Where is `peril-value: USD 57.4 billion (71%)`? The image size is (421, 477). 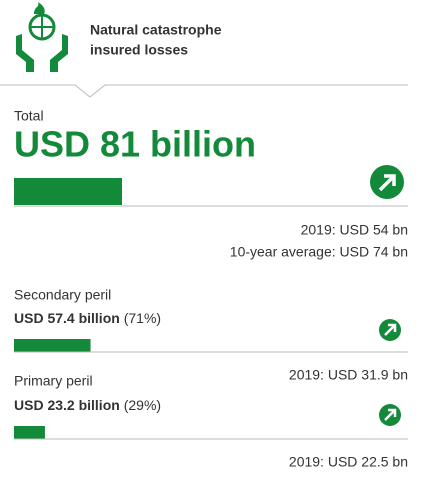 peril-value: USD 57.4 billion (71%) is located at coordinates (87, 318).